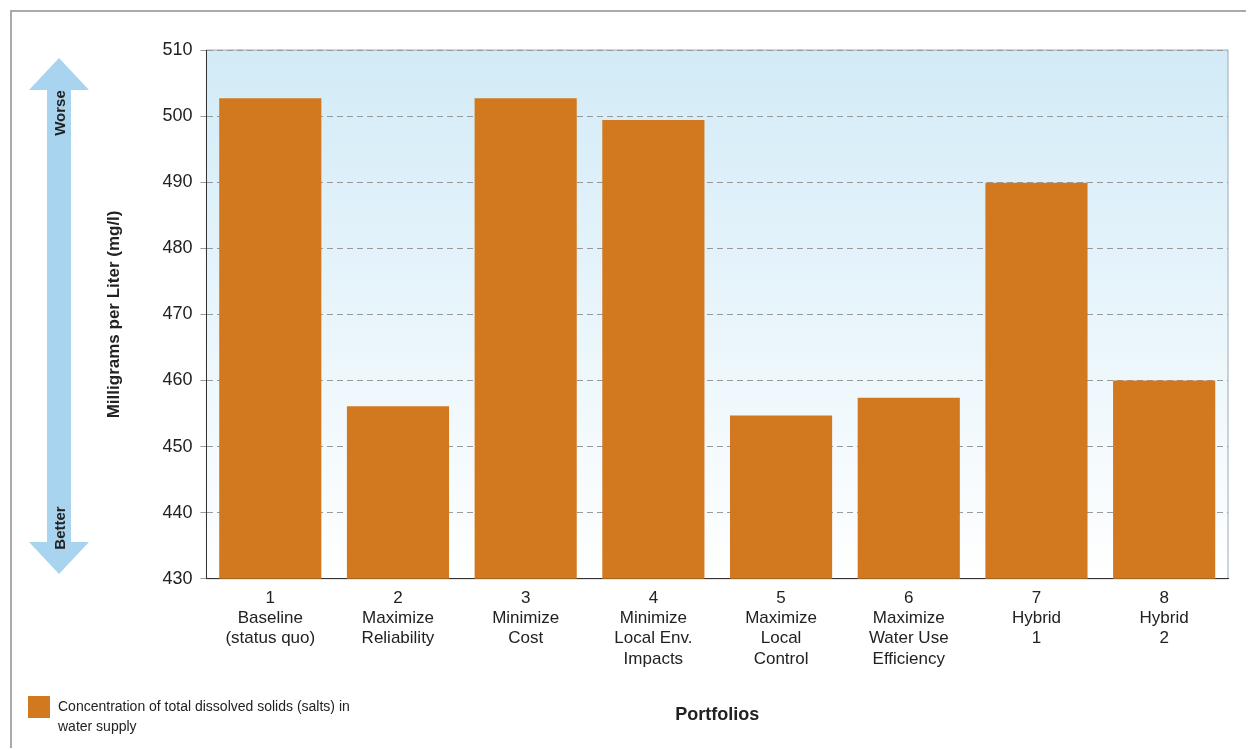  I want to click on x-tick-label: 7 Hybrid 1, so click(1036, 617).